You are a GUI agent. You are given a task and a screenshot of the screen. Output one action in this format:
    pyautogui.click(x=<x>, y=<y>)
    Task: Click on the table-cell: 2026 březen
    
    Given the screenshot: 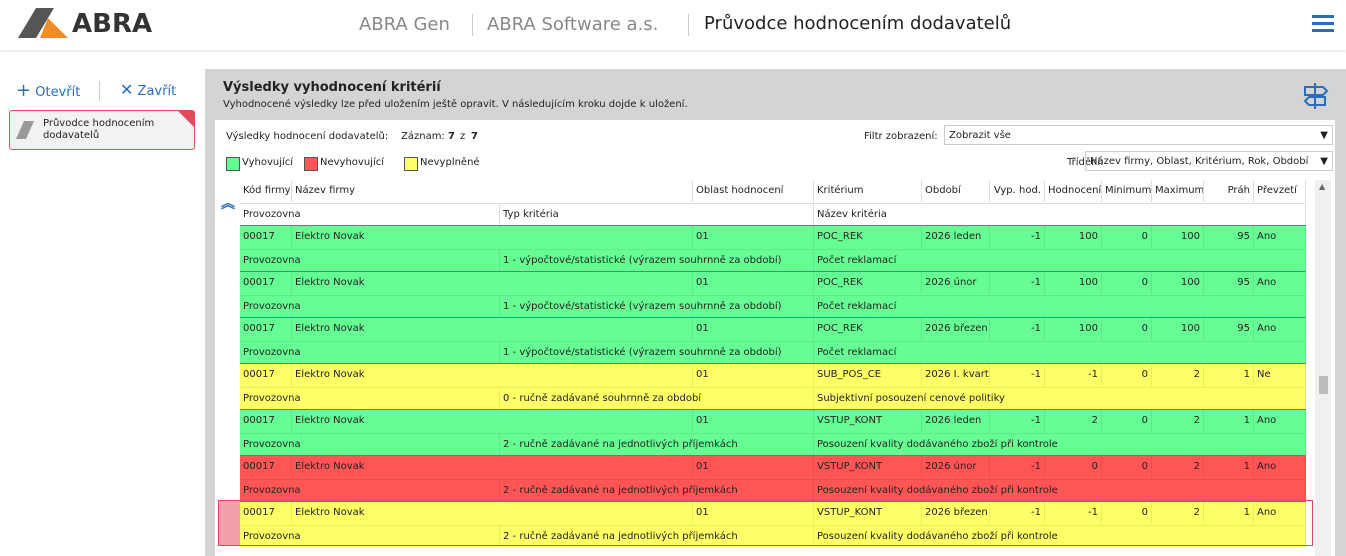 What is the action you would take?
    pyautogui.click(x=956, y=513)
    